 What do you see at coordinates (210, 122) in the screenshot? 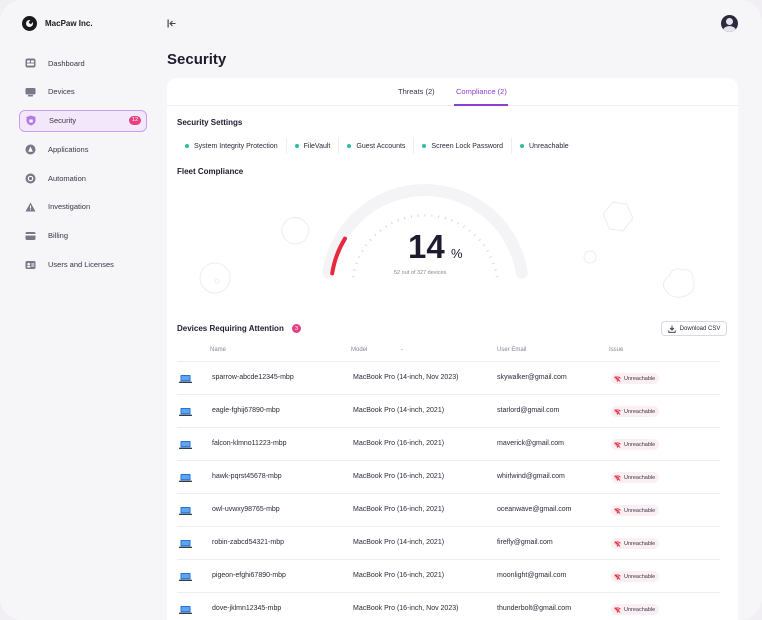
I see `security-settings-title: Security Settings` at bounding box center [210, 122].